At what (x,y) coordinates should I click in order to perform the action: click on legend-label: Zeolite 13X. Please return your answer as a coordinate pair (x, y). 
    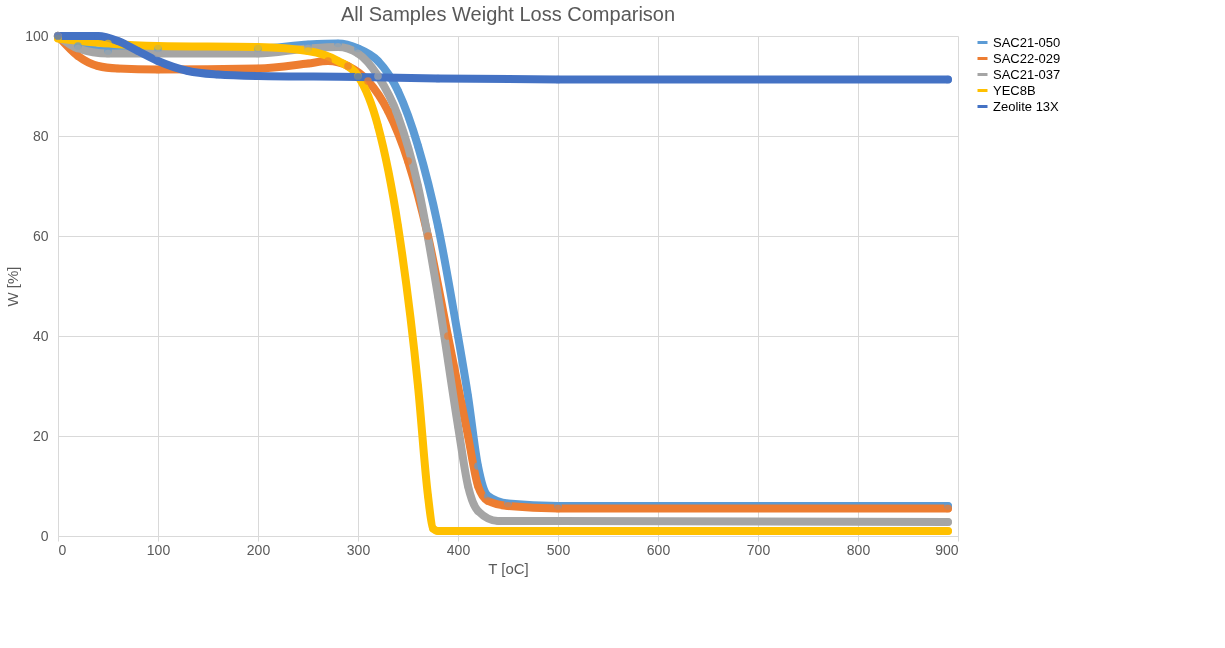
    Looking at the image, I should click on (1026, 106).